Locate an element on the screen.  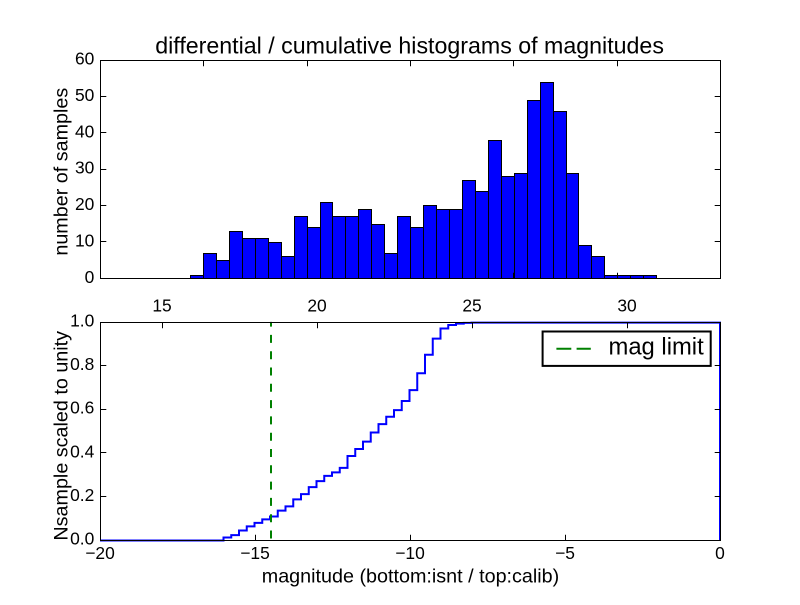
svg-text:magnitude (bottom:isnt / top:c: magnitude (bottom:isnt / top:calib) is located at coordinates (411, 576).